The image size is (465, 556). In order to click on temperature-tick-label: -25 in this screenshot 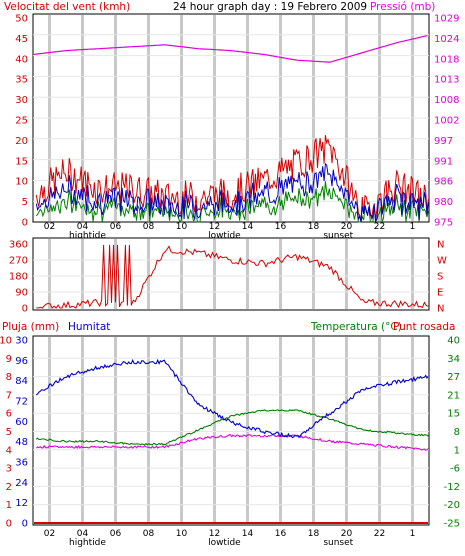, I will do `click(452, 524)`.